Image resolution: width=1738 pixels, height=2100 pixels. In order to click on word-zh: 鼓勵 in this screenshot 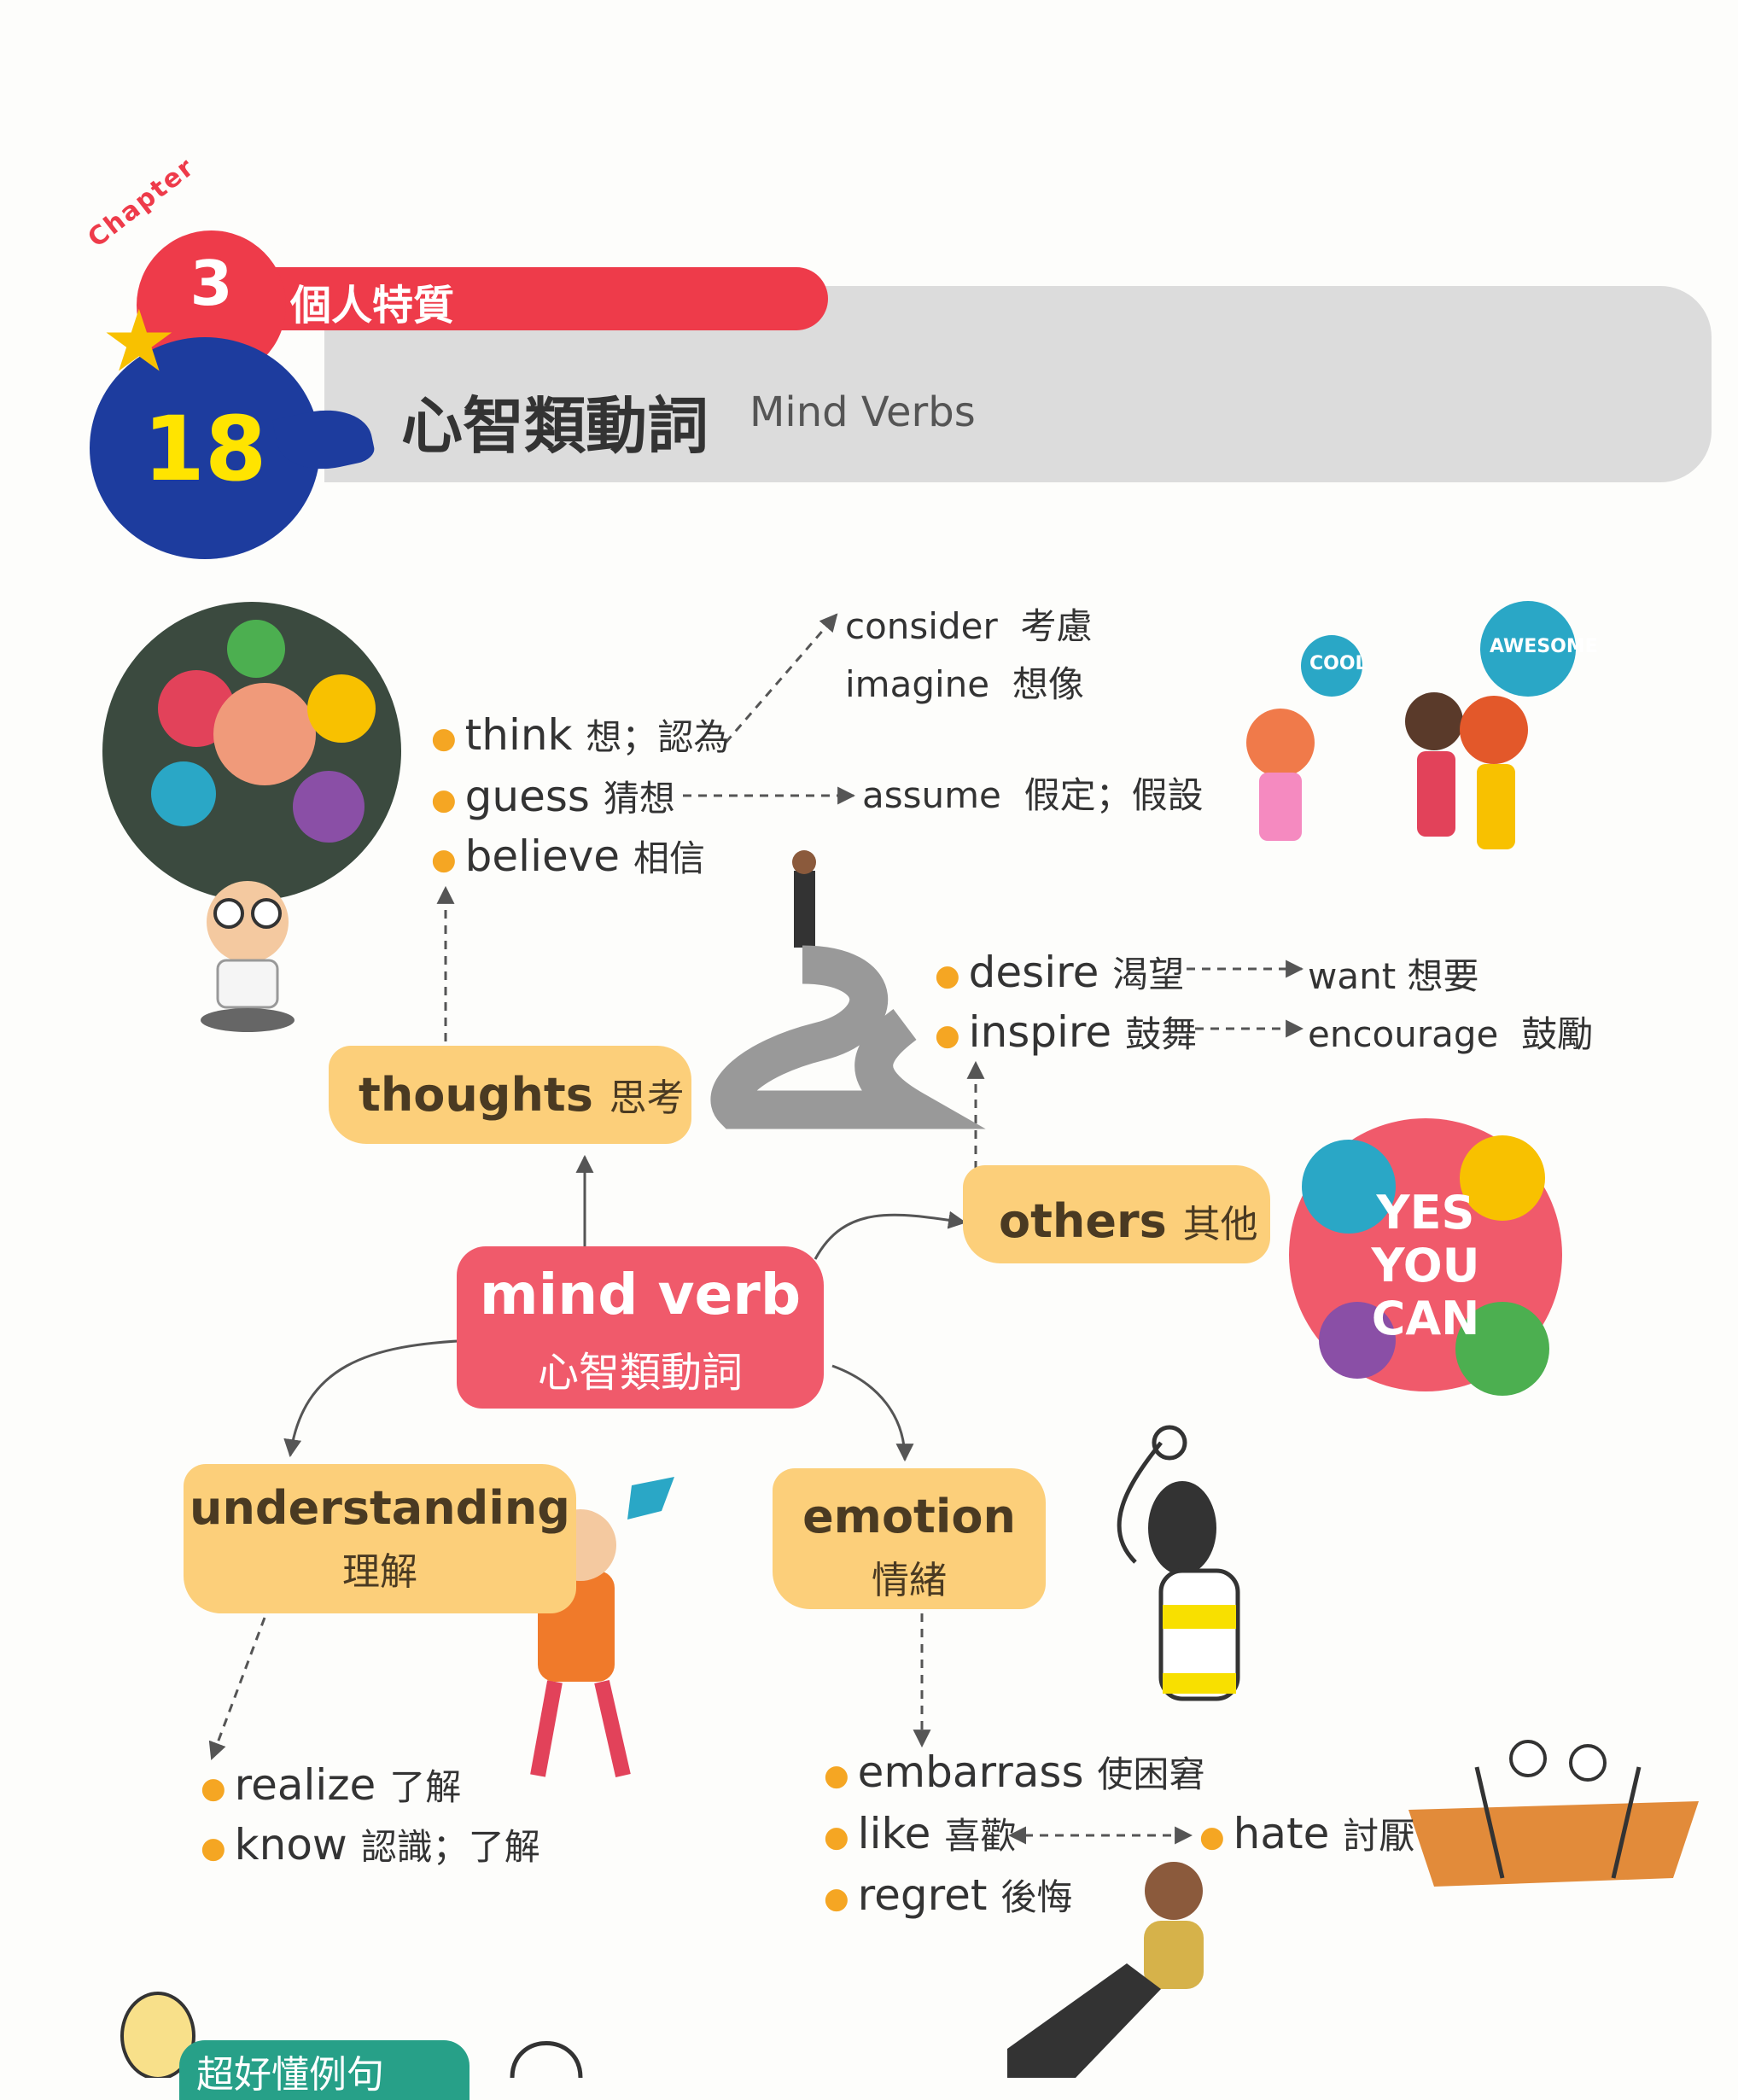, I will do `click(1558, 1034)`.